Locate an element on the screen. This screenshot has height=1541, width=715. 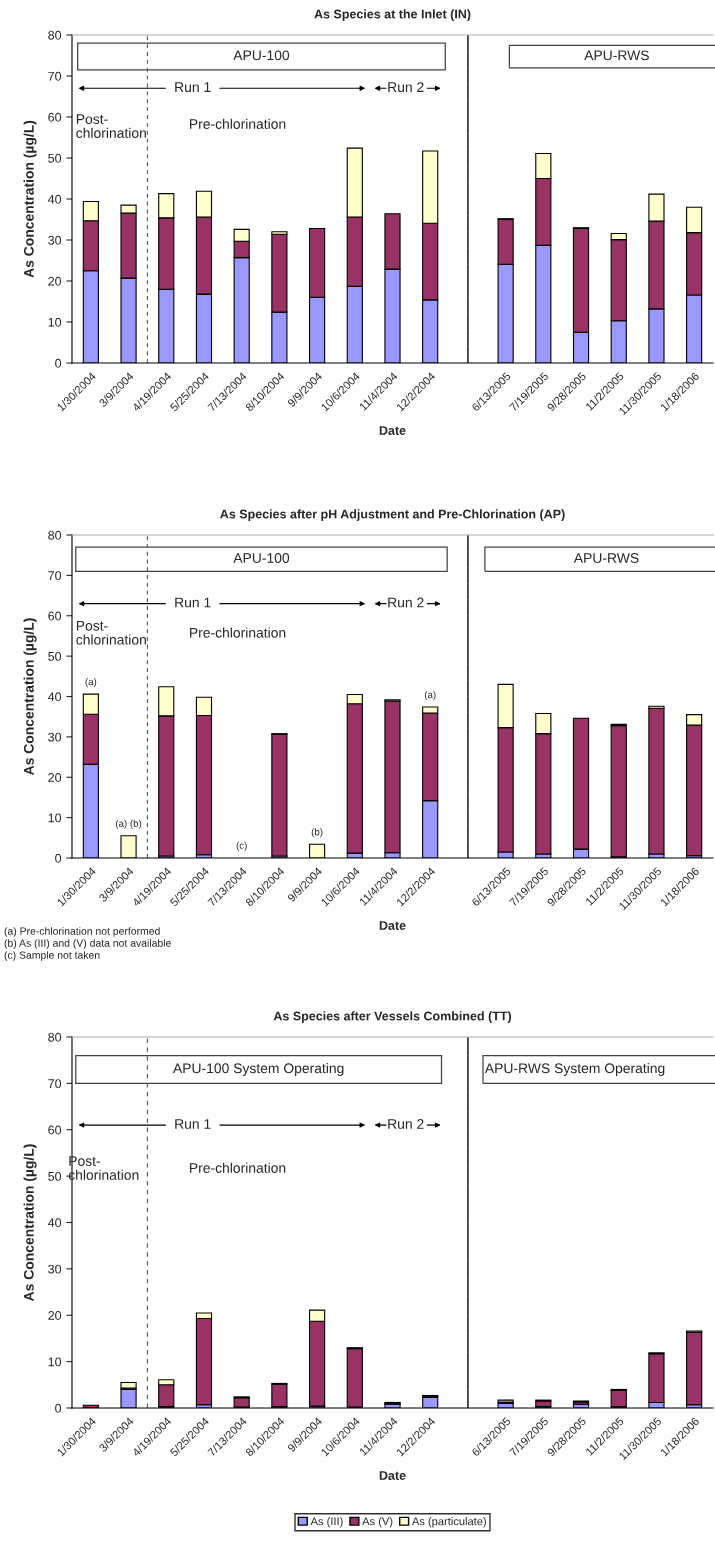
chart-title: As Species after pH Adjustment and Pre-Chlorination (AP) is located at coordinates (392, 515).